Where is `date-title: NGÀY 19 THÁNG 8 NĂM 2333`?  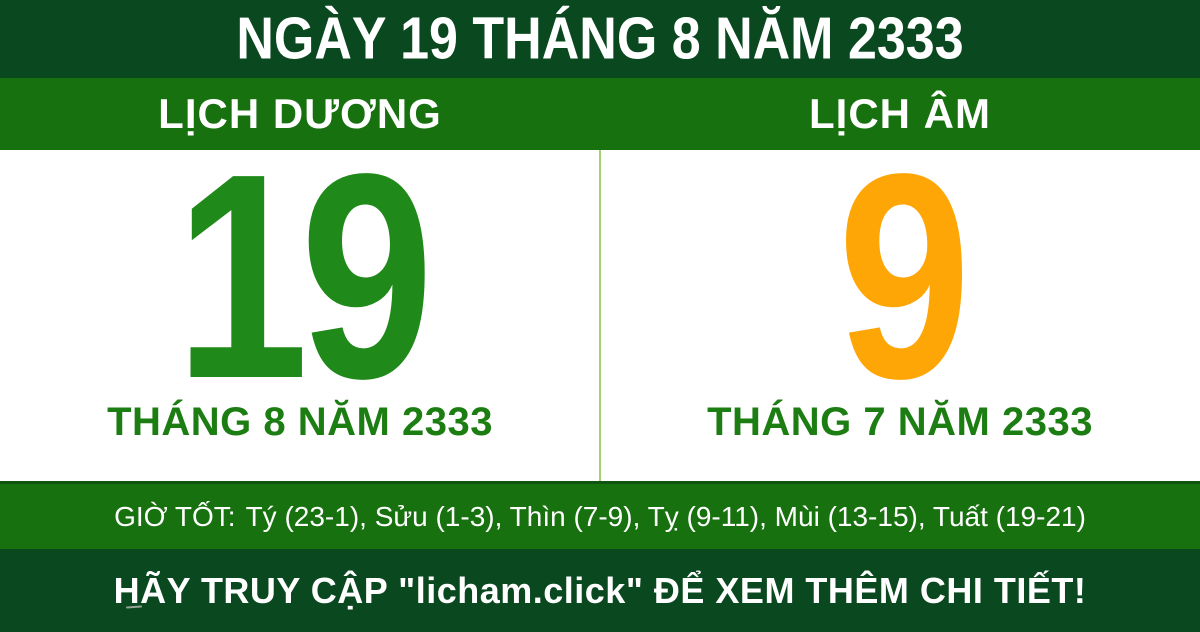
date-title: NGÀY 19 THÁNG 8 NĂM 2333 is located at coordinates (600, 39).